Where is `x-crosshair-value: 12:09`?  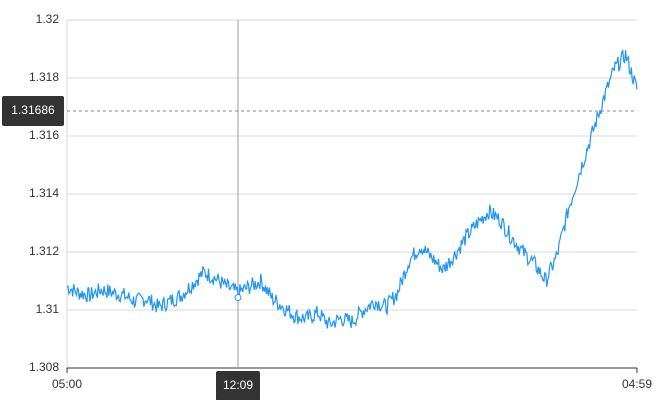 x-crosshair-value: 12:09 is located at coordinates (238, 385).